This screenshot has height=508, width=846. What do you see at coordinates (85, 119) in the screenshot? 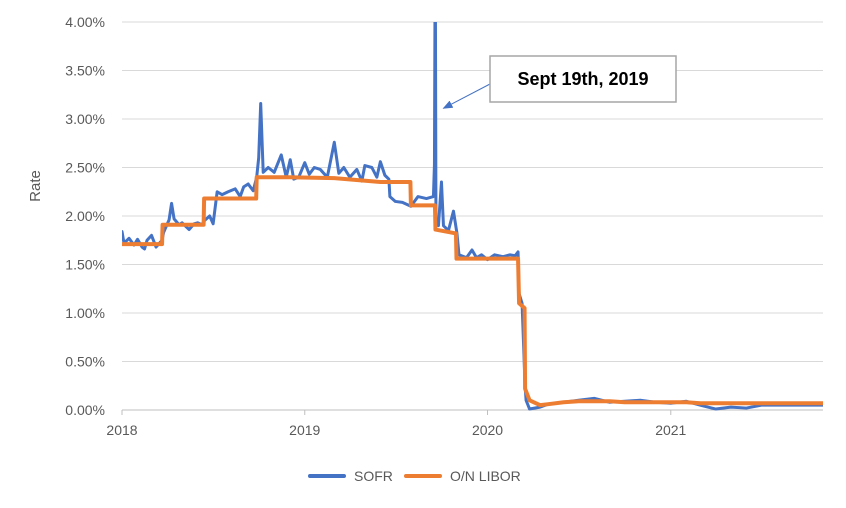
I see `y-tick-label: 3.00%` at bounding box center [85, 119].